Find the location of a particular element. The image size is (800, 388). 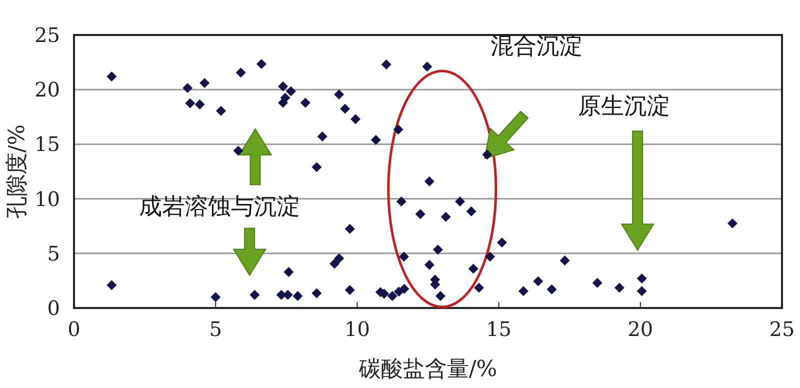

x-axis-title: 碳酸盐含量/% is located at coordinates (428, 369).